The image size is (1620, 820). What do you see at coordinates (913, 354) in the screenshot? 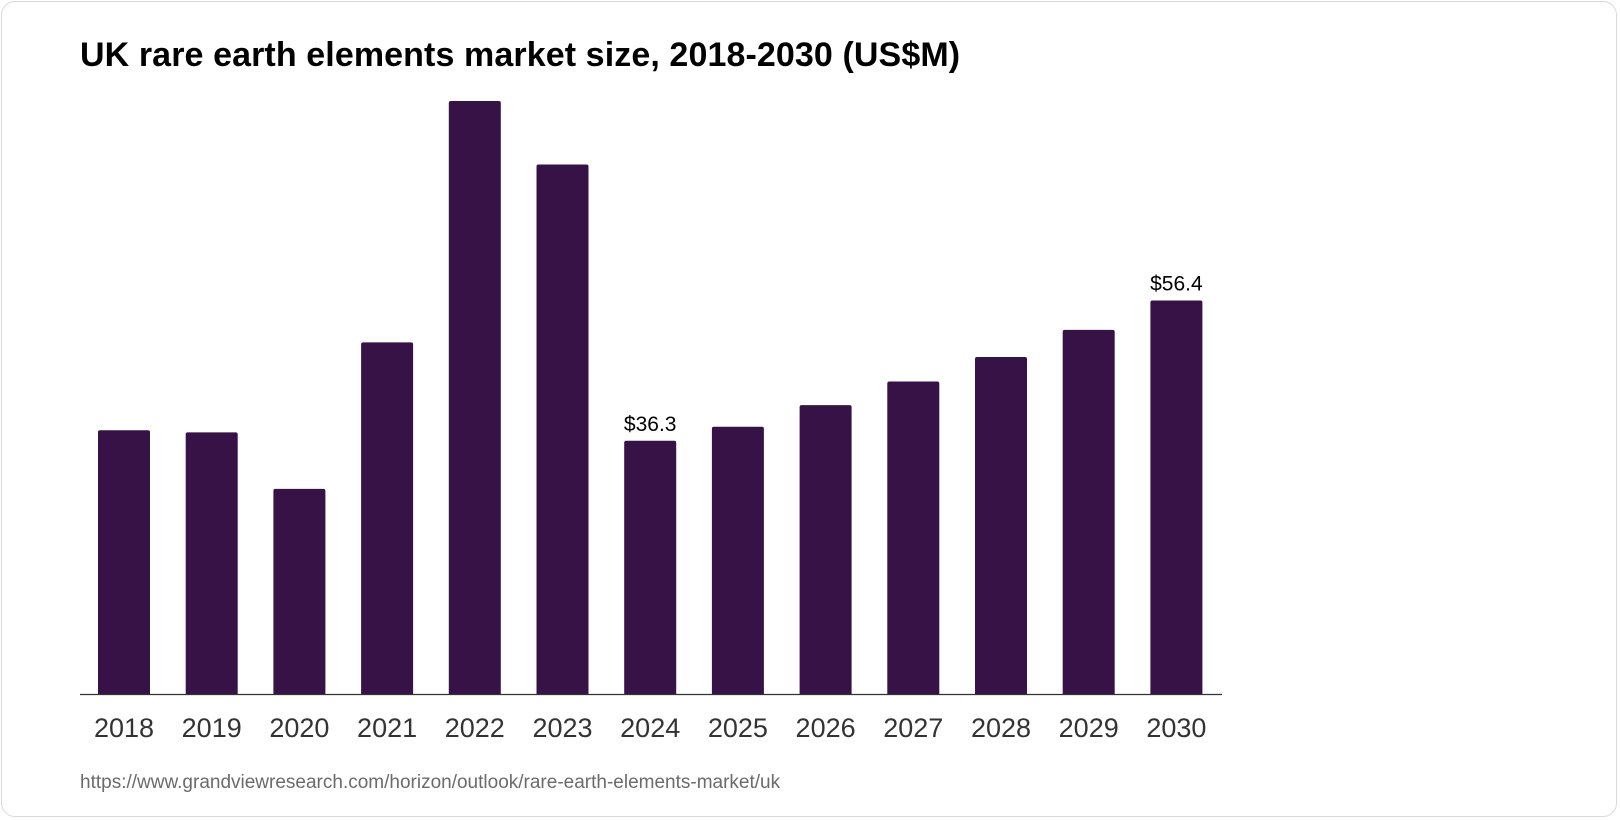
I see `data-labels: $36.3 $56.4` at bounding box center [913, 354].